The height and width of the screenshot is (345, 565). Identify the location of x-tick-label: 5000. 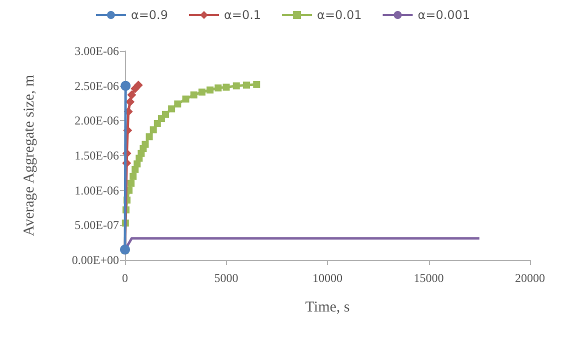
(226, 278).